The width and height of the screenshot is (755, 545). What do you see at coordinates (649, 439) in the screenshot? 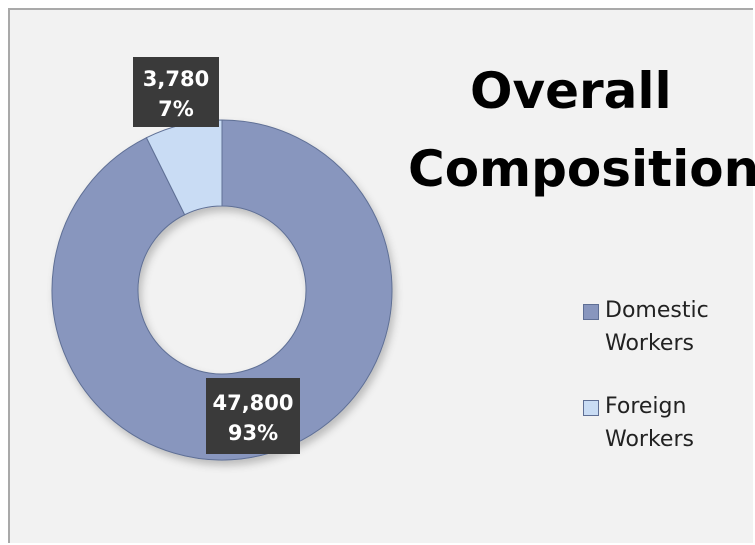
I see `legend-label-foreign-line-2: Workers` at bounding box center [649, 439].